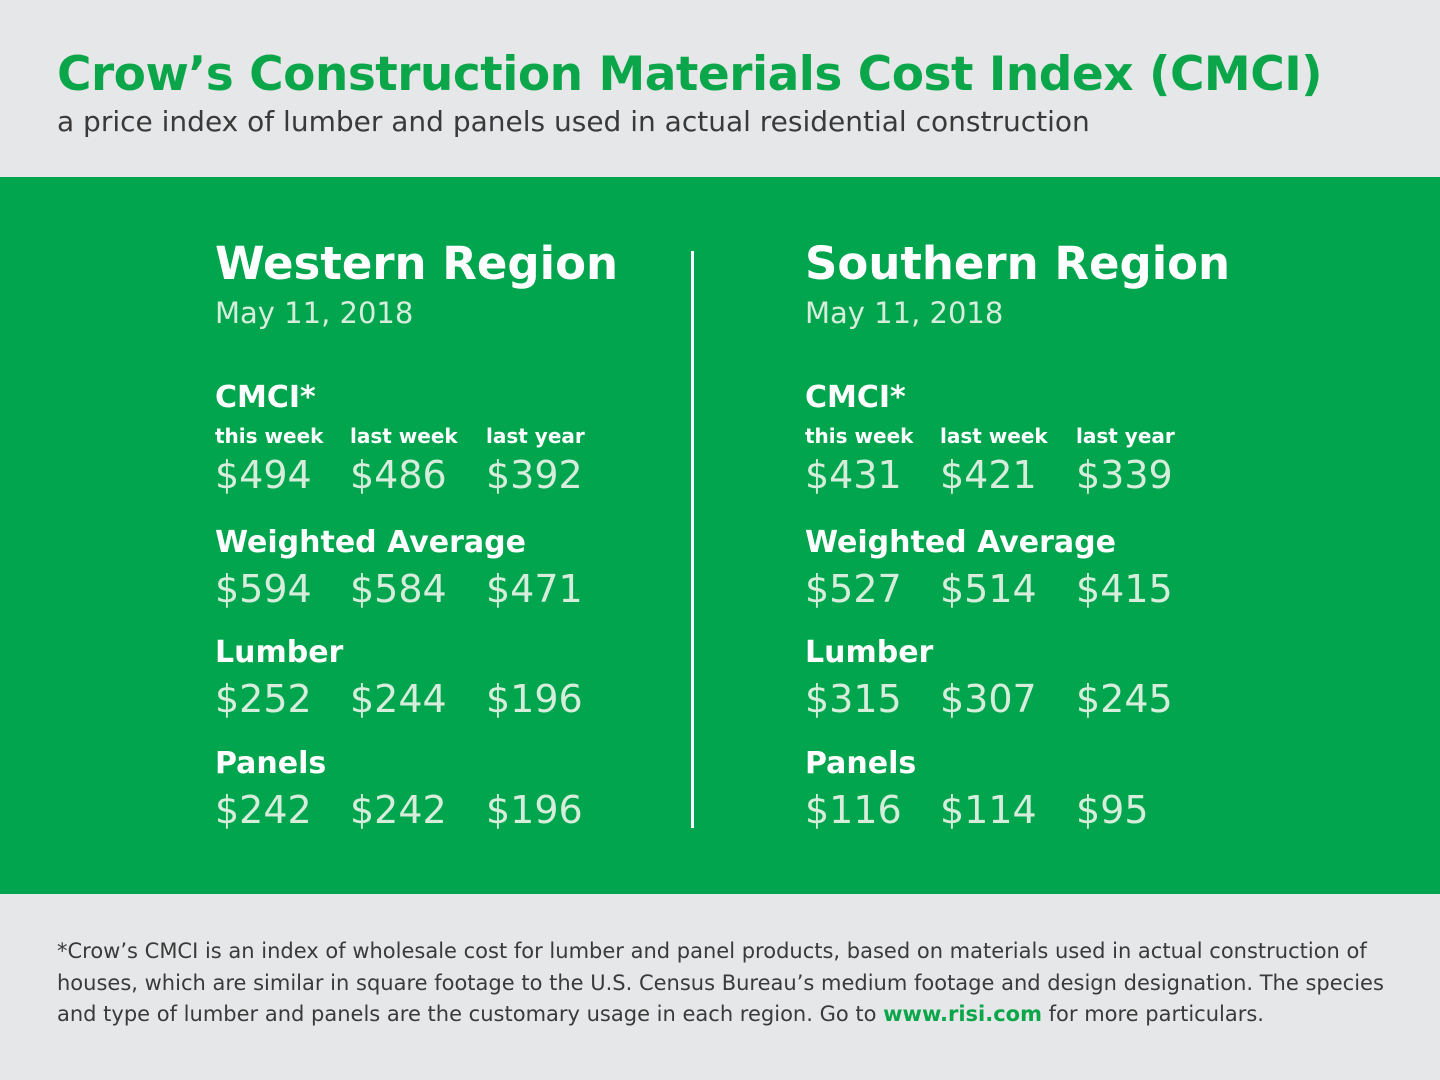  I want to click on footnote-text-end: for more particulars., so click(1152, 1014).